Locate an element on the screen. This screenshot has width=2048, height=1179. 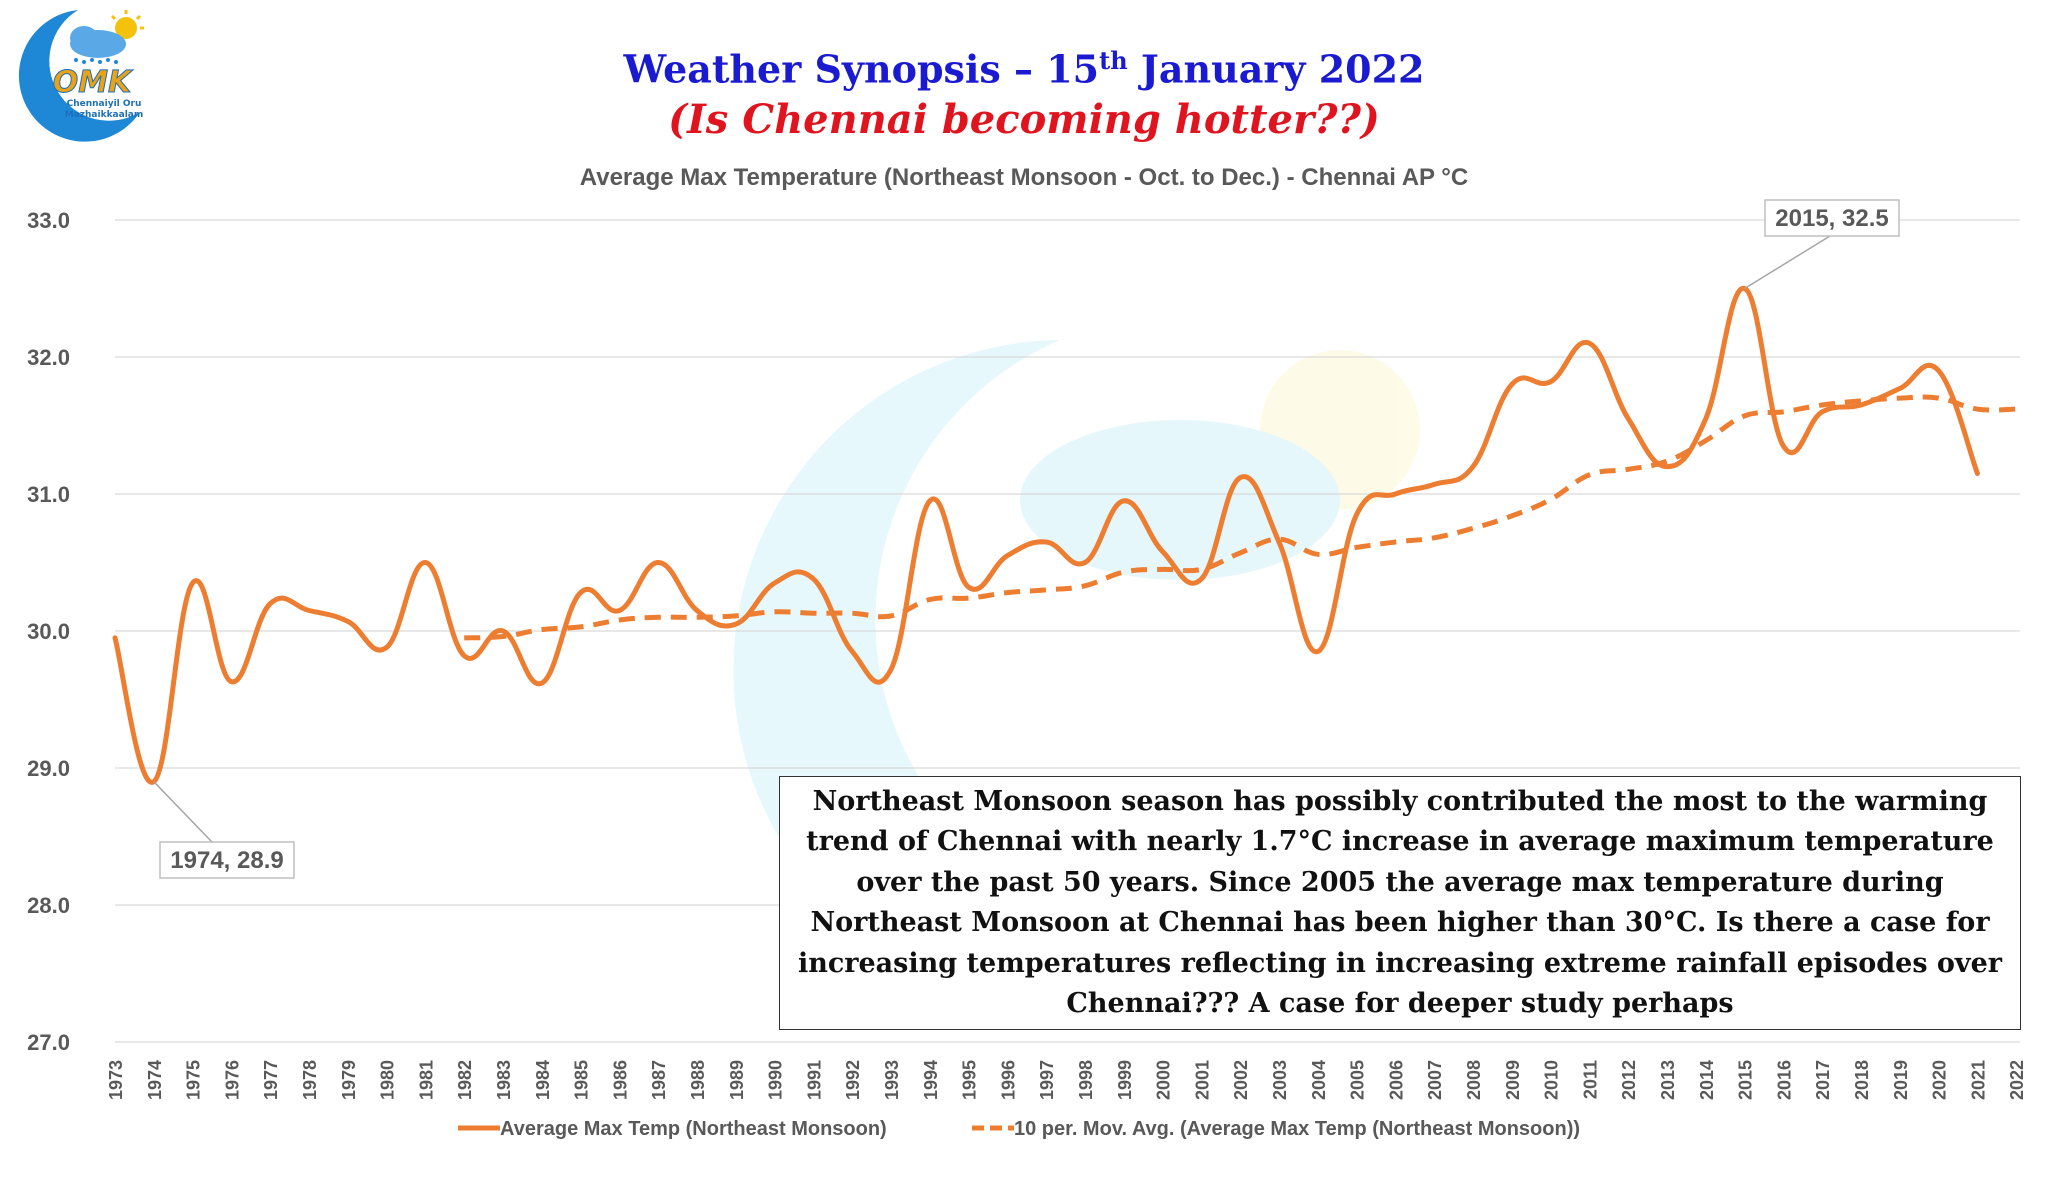
x-tick-label: 2016 is located at coordinates (1784, 1080).